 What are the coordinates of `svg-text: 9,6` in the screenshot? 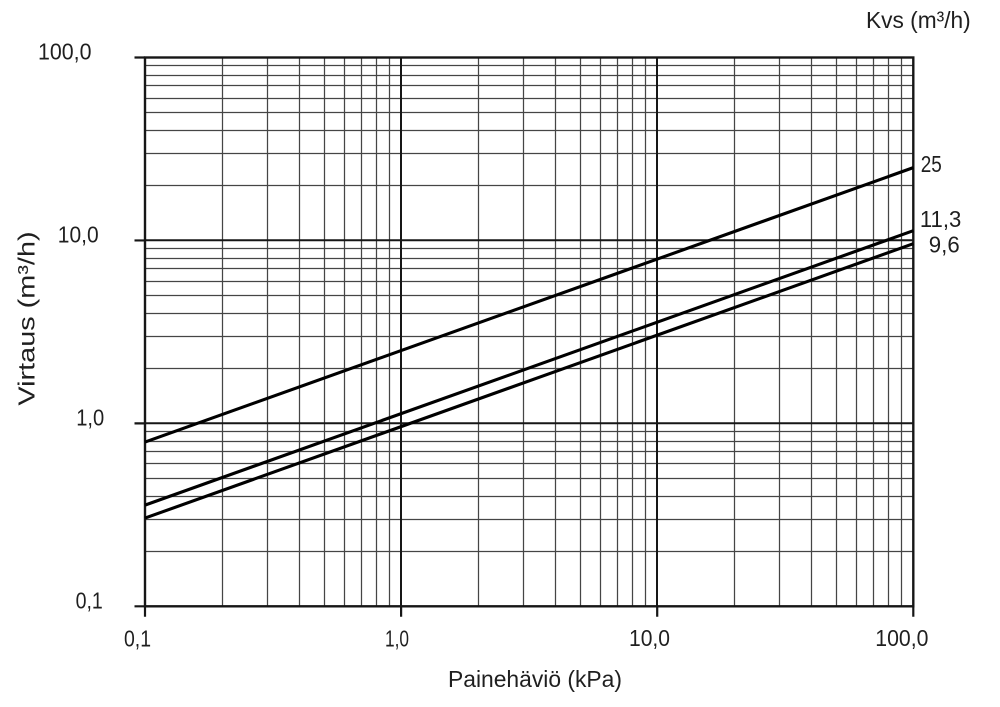 It's located at (944, 244).